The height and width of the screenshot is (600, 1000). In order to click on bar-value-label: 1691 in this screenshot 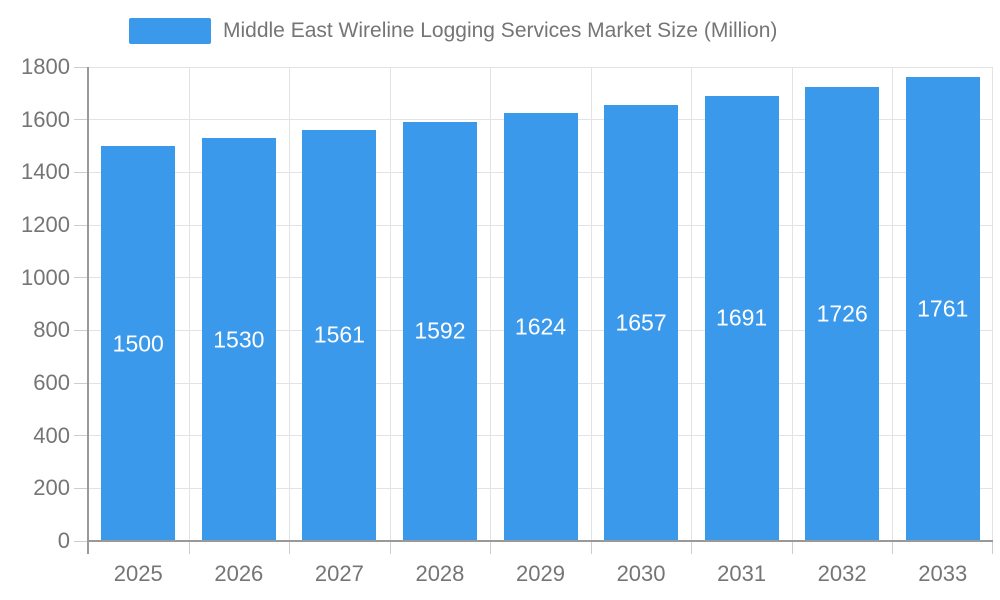, I will do `click(742, 317)`.